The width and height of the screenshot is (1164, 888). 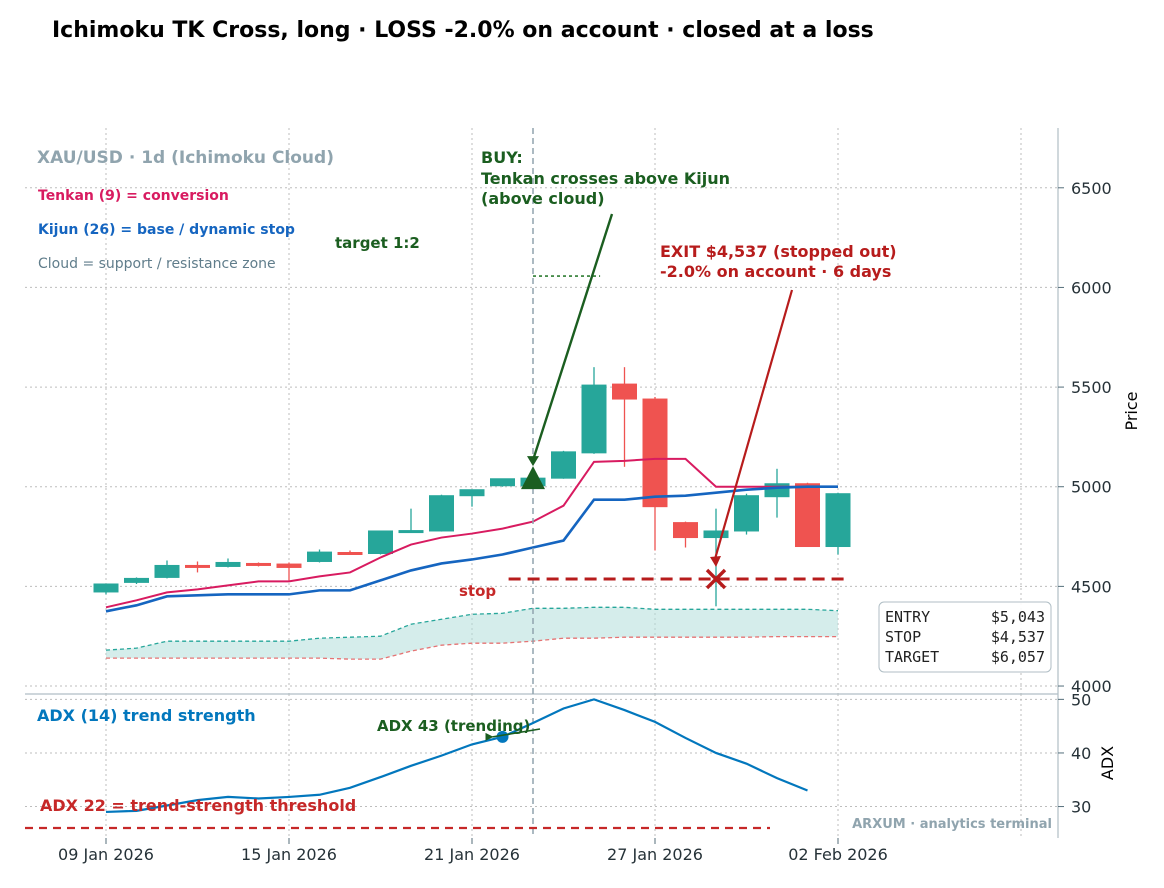 I want to click on adx-line, so click(x=456, y=756).